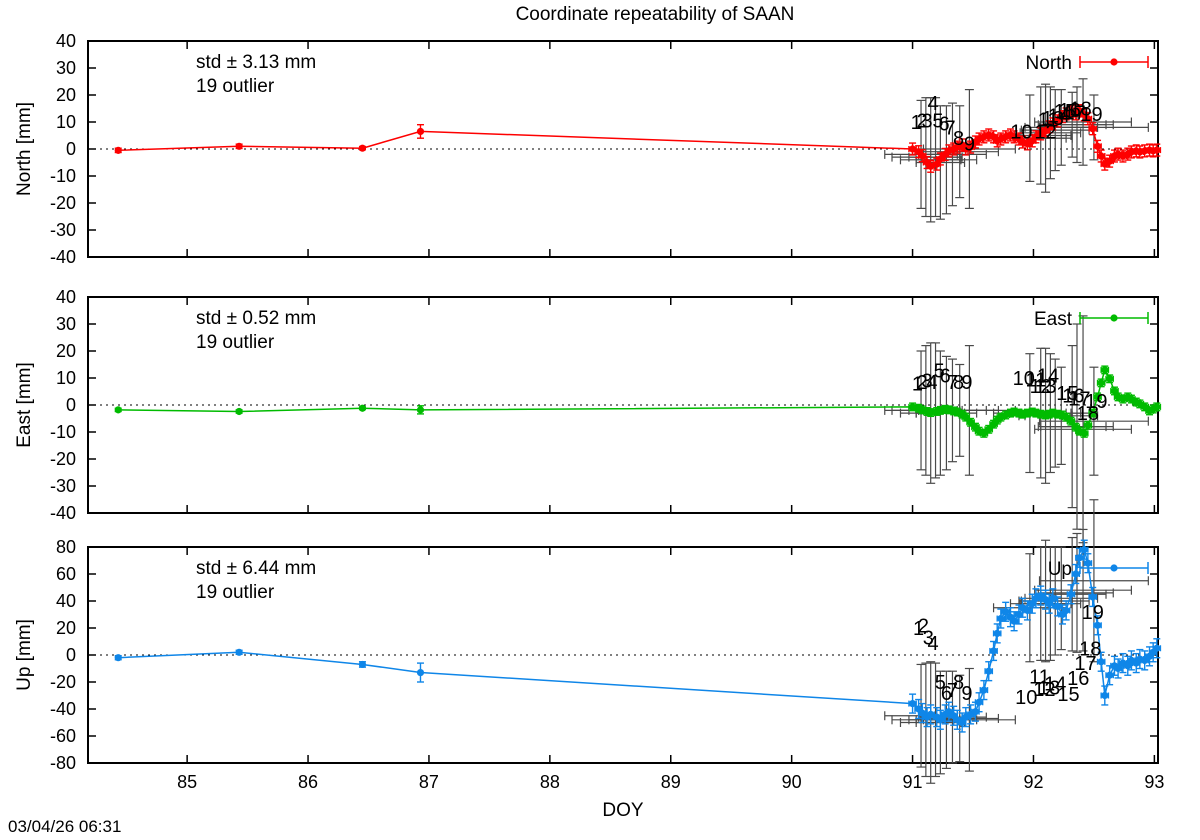  What do you see at coordinates (671, 782) in the screenshot?
I see `x-tick-label: 89` at bounding box center [671, 782].